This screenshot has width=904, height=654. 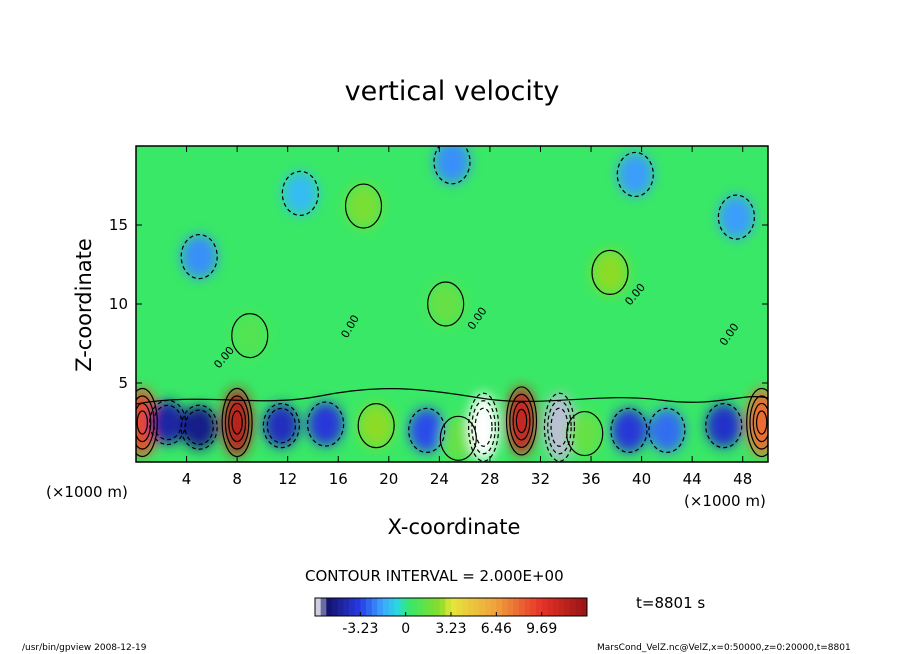 I want to click on x-tick-label: 24, so click(x=439, y=479).